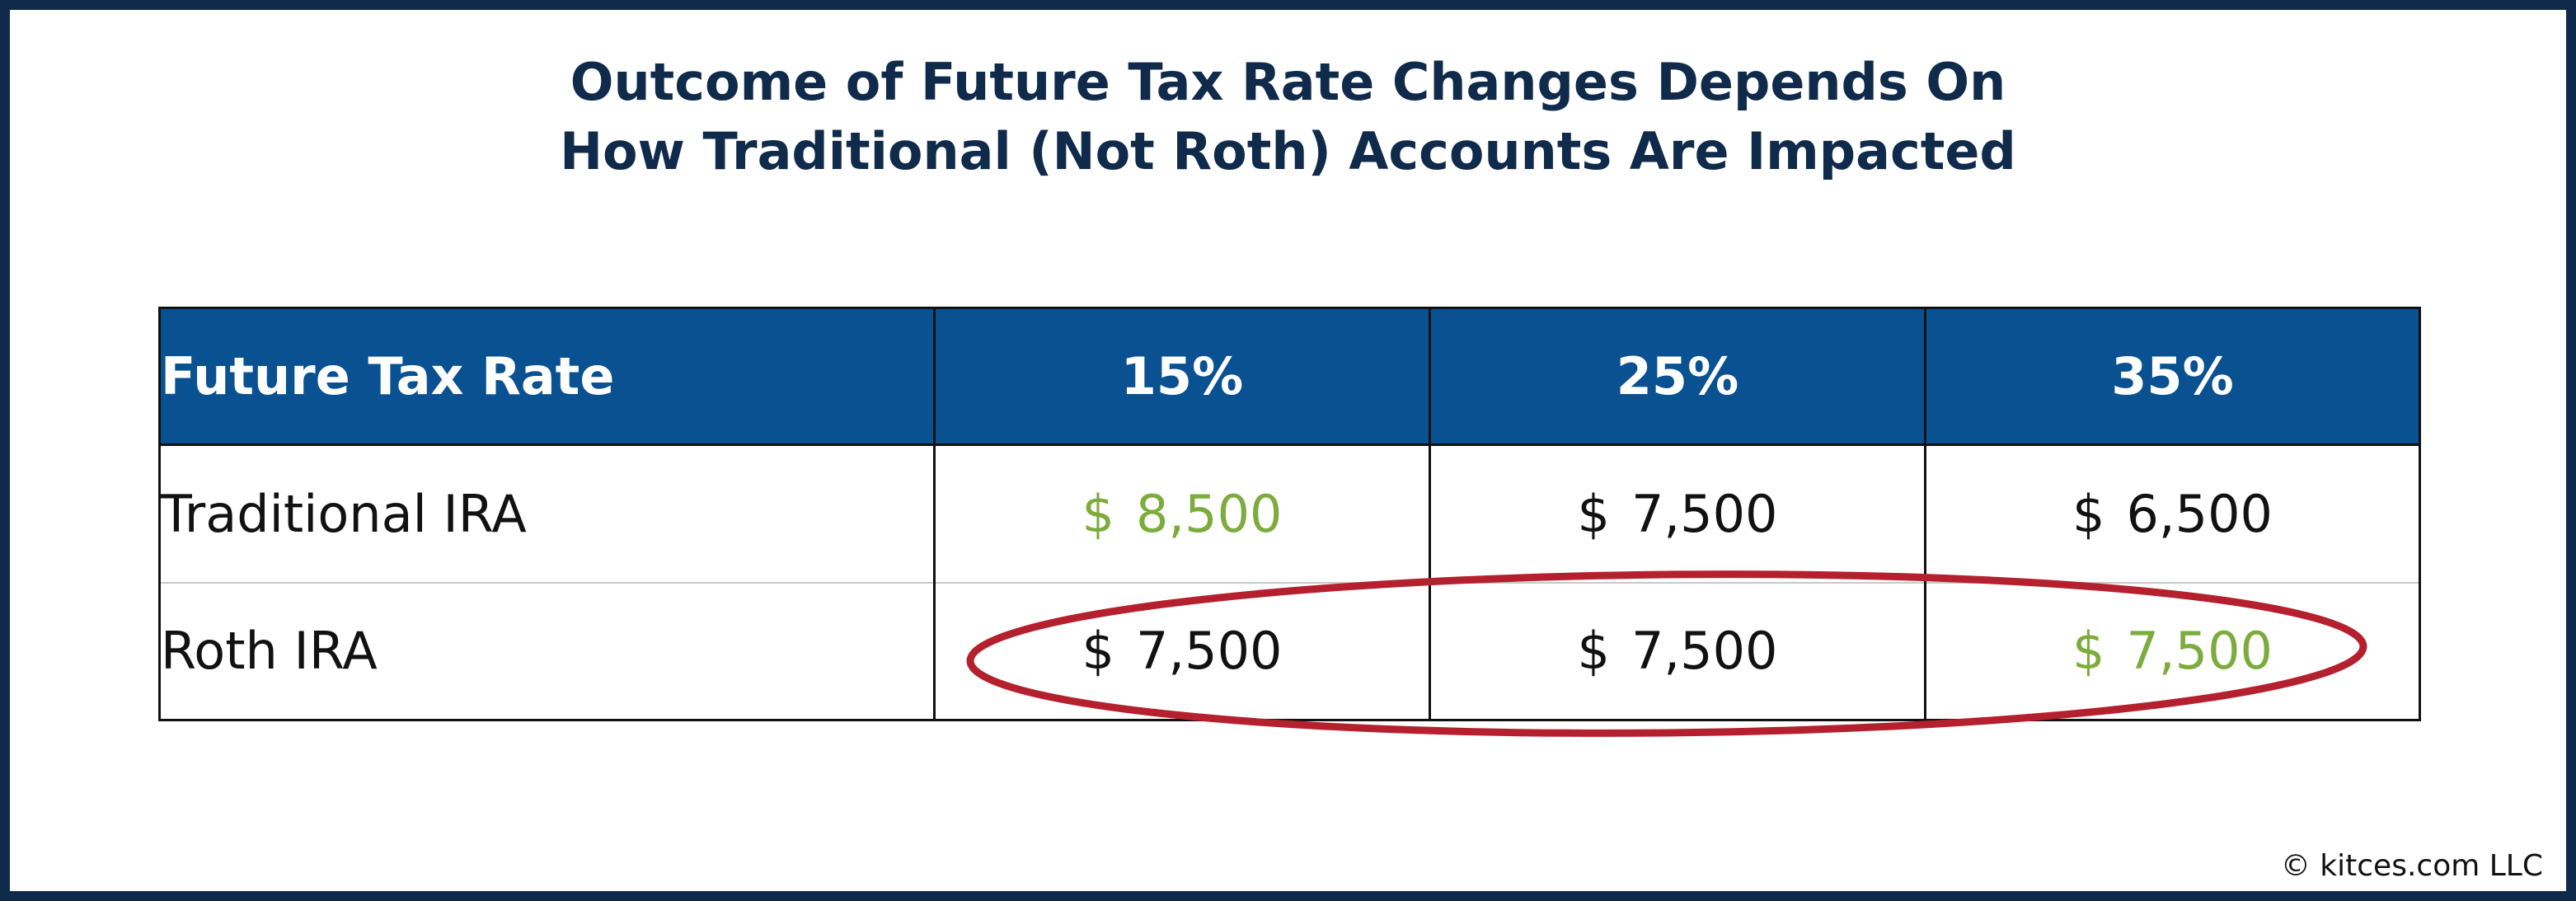 The width and height of the screenshot is (2576, 901). Describe the element at coordinates (547, 513) in the screenshot. I see `row-label-traditional-ira: Traditional IRA` at that location.